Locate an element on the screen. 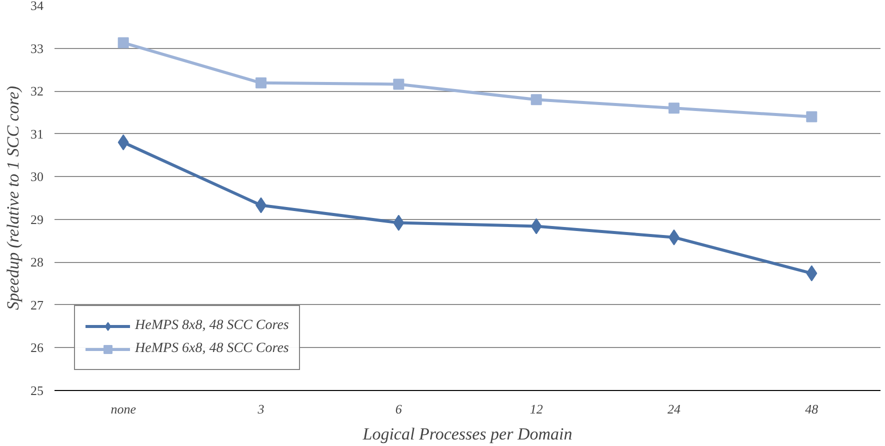 The height and width of the screenshot is (446, 885). y-tick-label: 31 is located at coordinates (37, 134).